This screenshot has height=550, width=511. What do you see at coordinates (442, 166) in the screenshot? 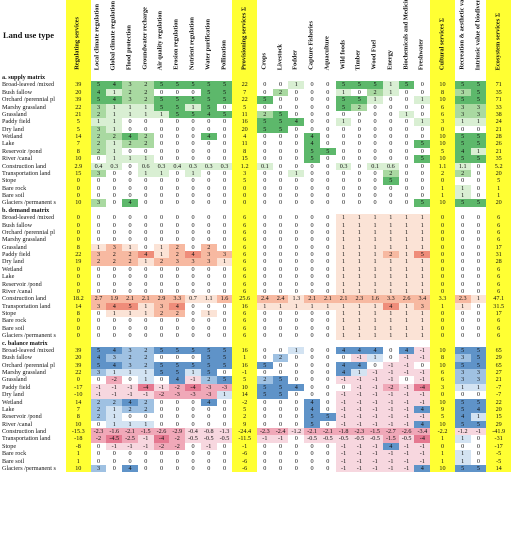
I see `table-cell: 1.1` at bounding box center [442, 166].